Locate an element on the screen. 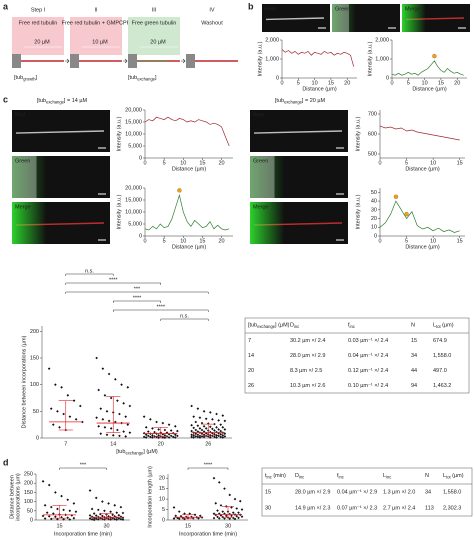  image-label: Red is located at coordinates (258, 115).